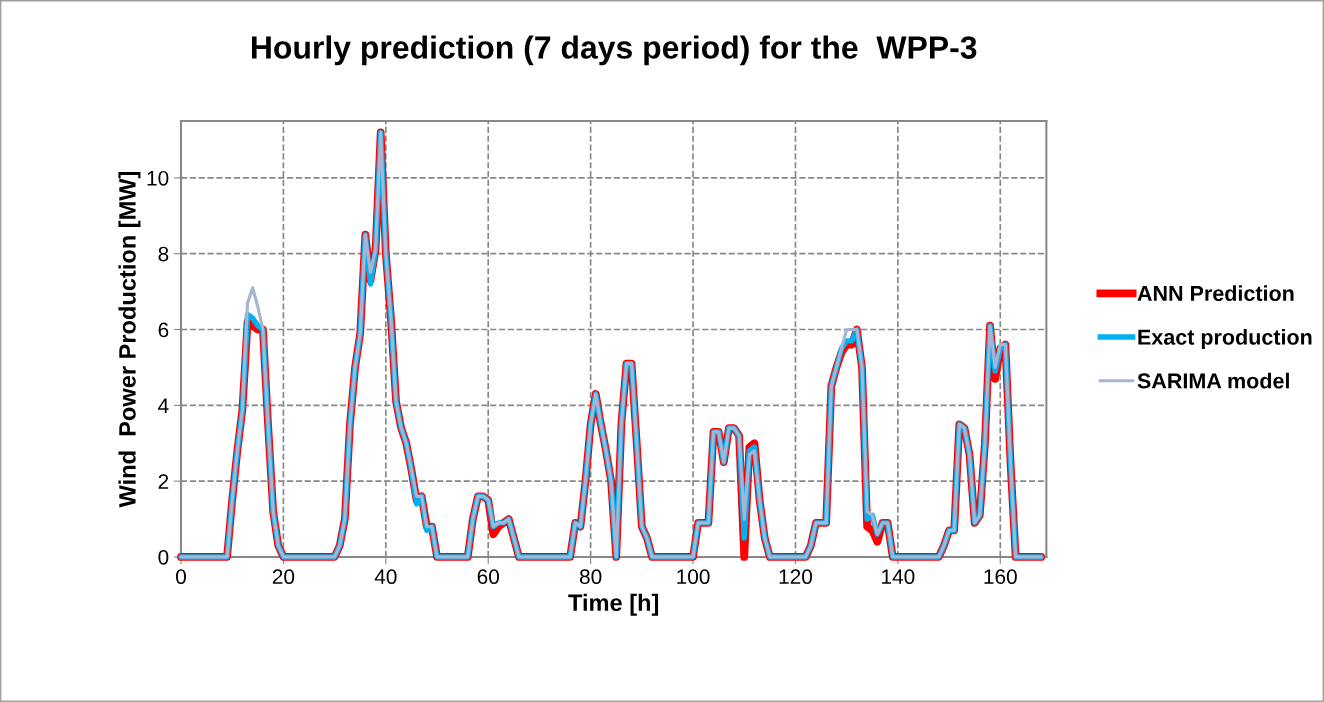  I want to click on y-tick-label: 2, so click(163, 481).